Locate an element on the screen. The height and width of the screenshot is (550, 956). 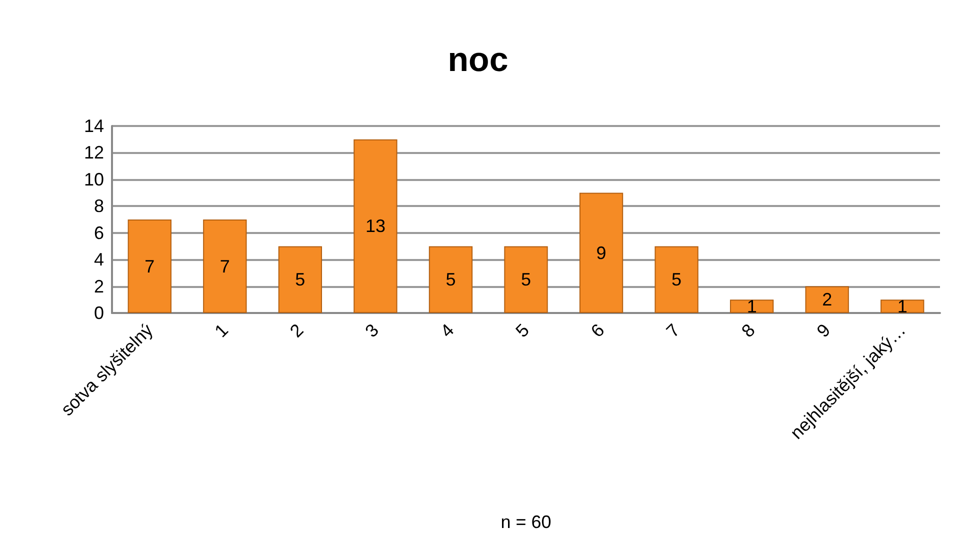
data-label: 2 is located at coordinates (827, 300).